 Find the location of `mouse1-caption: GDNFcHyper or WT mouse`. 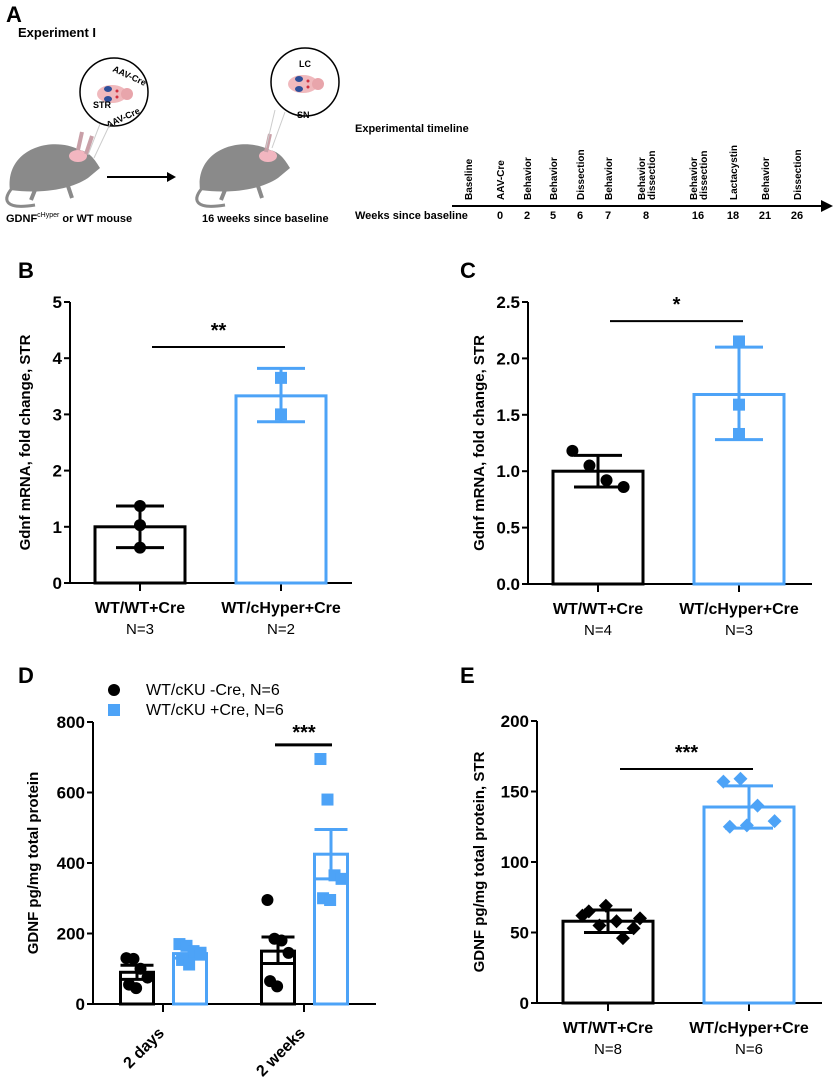

mouse1-caption: GDNFcHyper or WT mouse is located at coordinates (69, 218).